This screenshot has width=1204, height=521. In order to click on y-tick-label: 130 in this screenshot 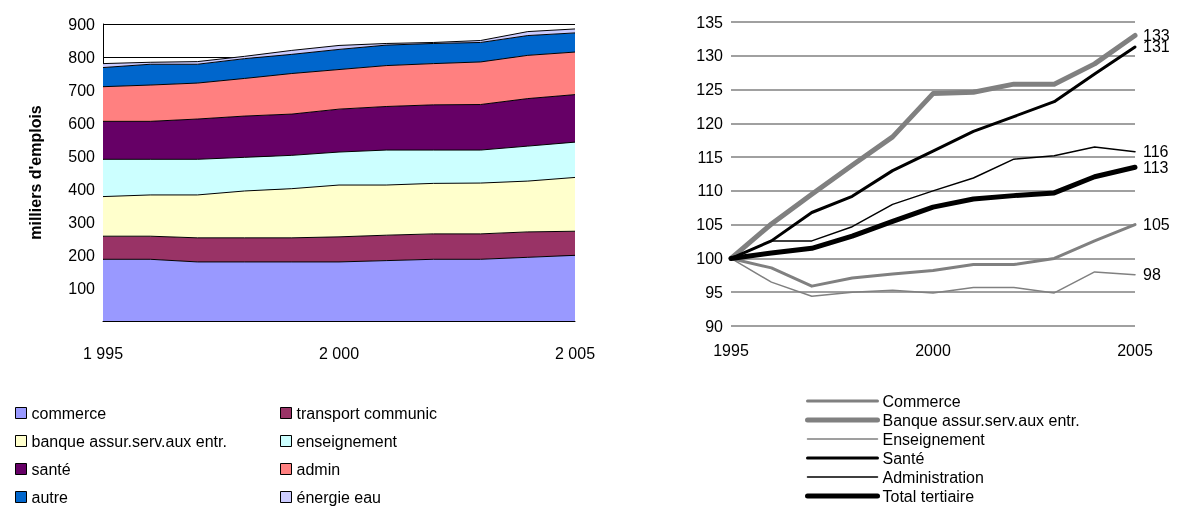, I will do `click(710, 56)`.